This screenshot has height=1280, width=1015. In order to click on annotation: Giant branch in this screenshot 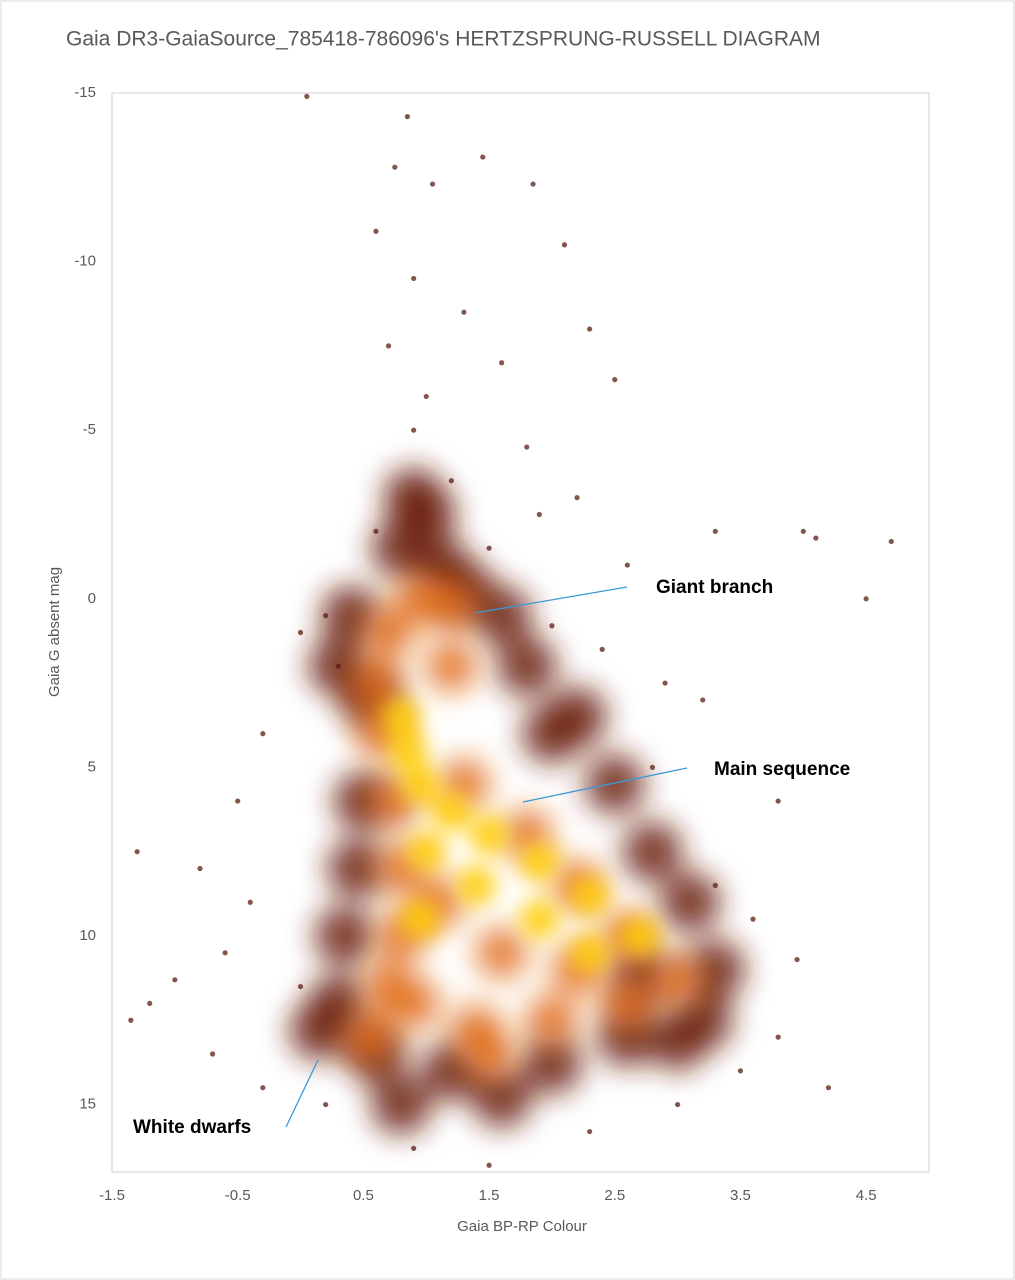, I will do `click(714, 587)`.